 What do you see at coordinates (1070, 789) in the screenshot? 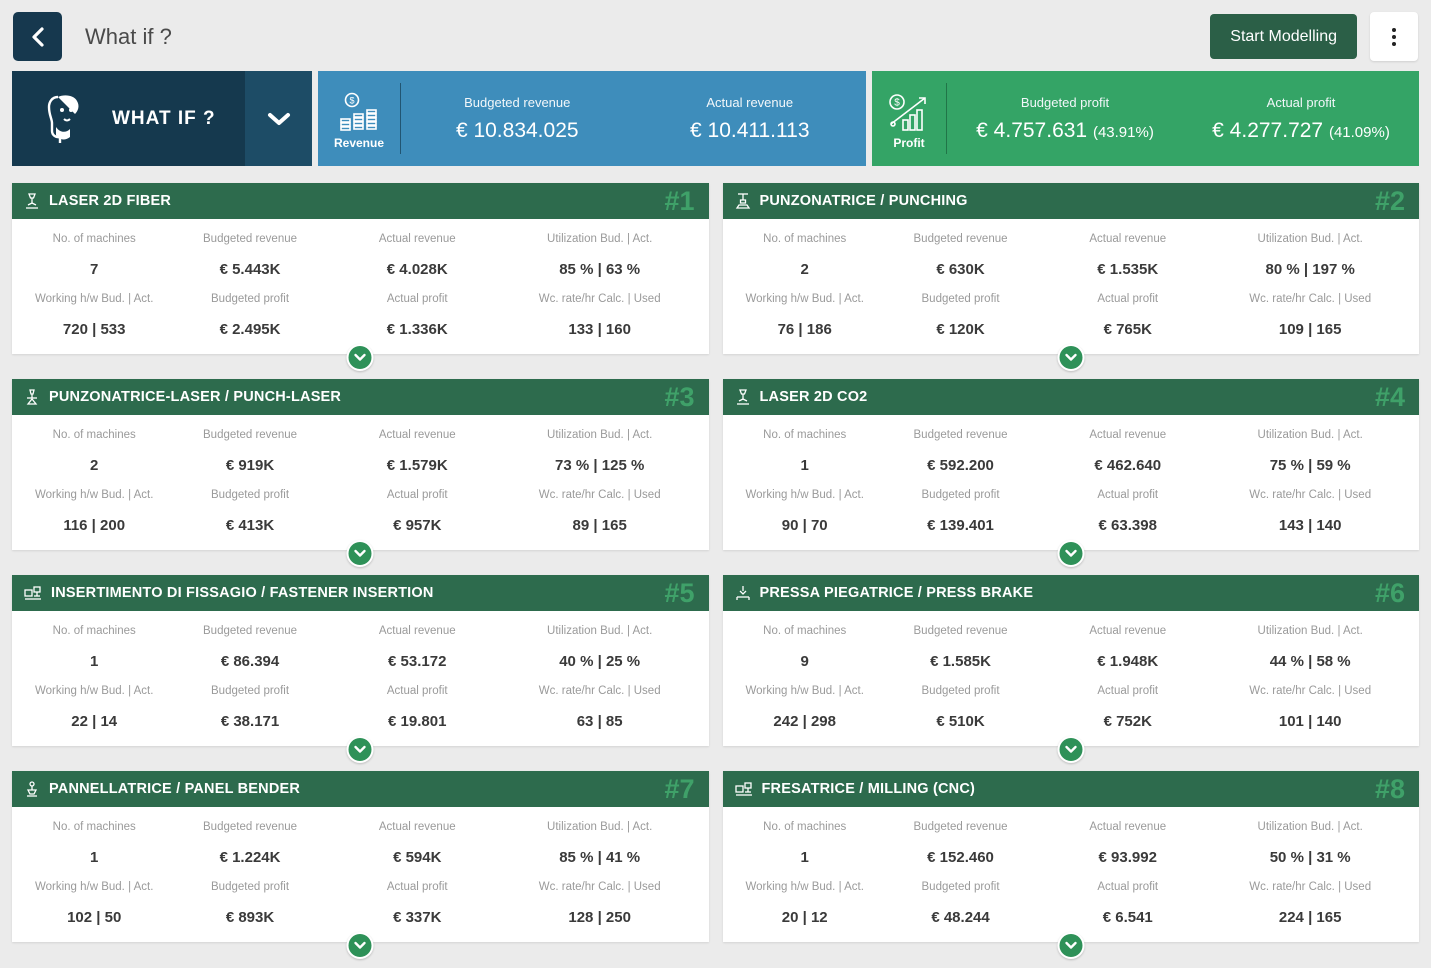
I see `card-header: FRESATRICE / MILLING (CNC) #8` at bounding box center [1070, 789].